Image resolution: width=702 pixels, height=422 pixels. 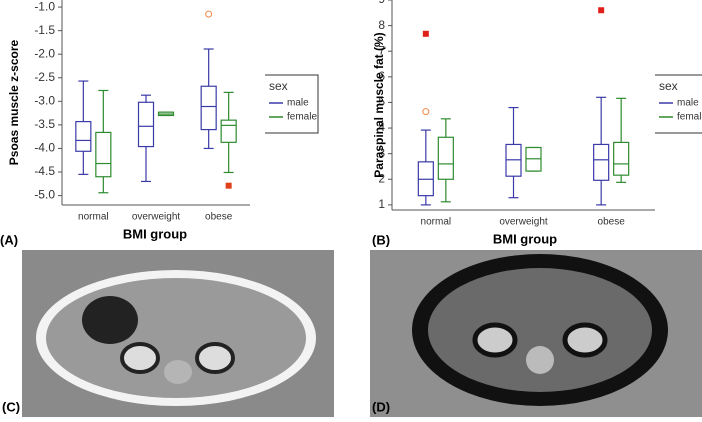 What do you see at coordinates (381, 153) in the screenshot?
I see `y-tick-label: 3` at bounding box center [381, 153].